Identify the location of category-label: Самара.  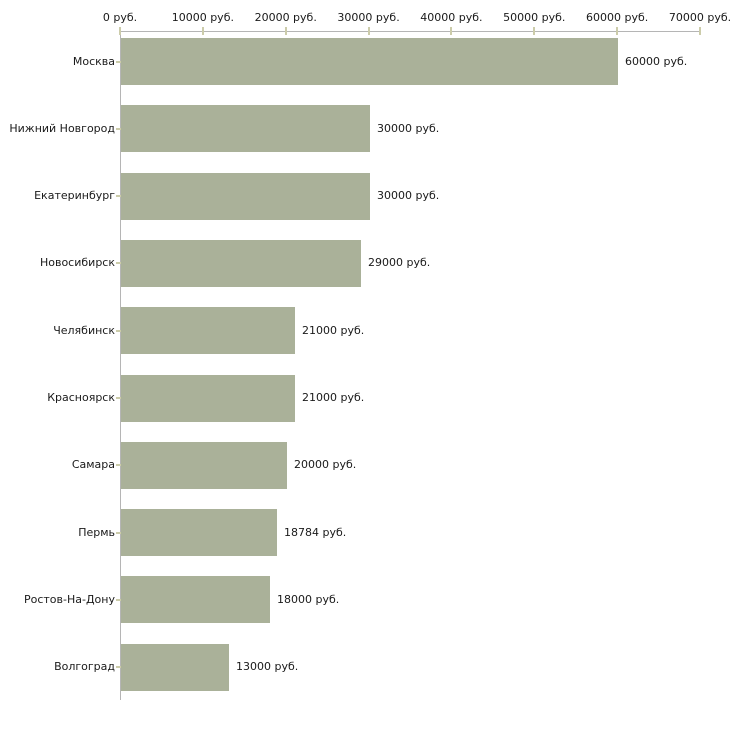
(93, 465).